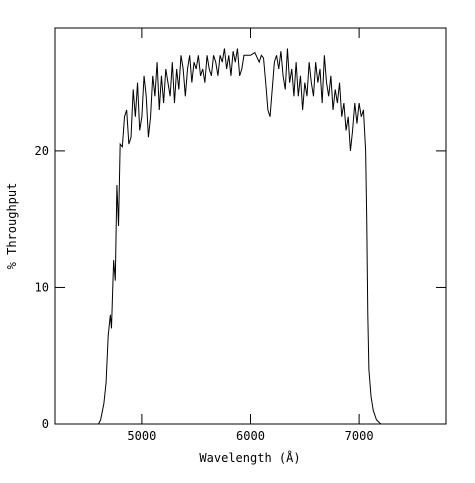 Image resolution: width=475 pixels, height=483 pixels. What do you see at coordinates (359, 436) in the screenshot?
I see `x-tick-label: 7000` at bounding box center [359, 436].